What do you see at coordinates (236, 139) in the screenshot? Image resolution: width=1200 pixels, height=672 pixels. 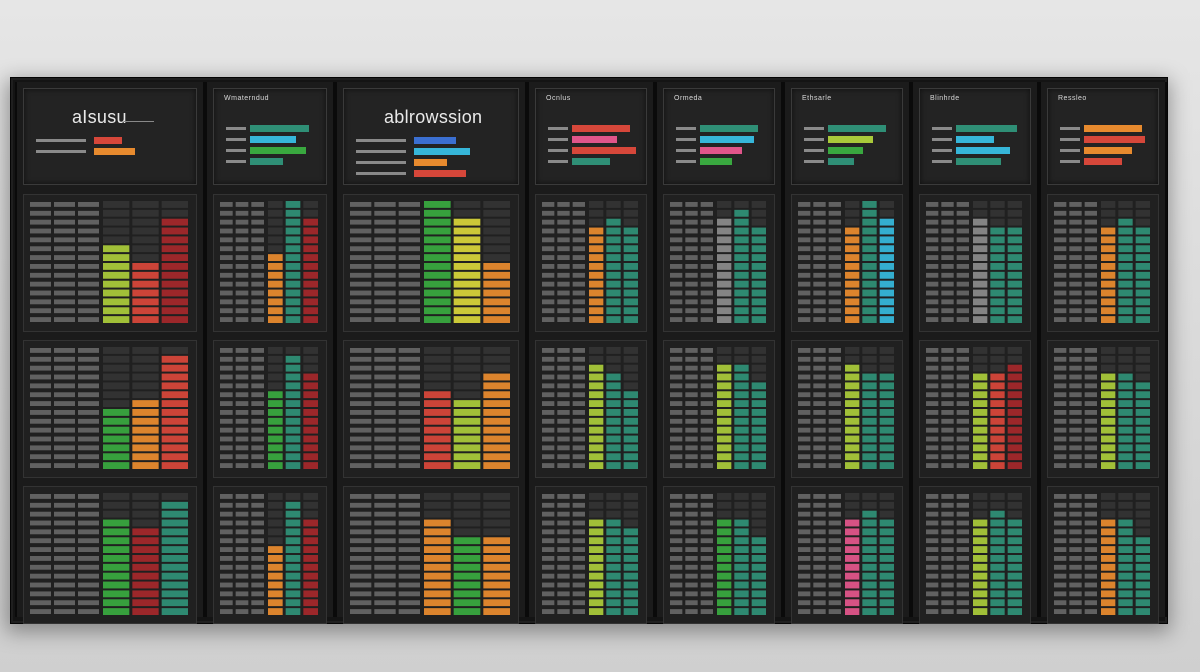 I see `header-bar-label` at bounding box center [236, 139].